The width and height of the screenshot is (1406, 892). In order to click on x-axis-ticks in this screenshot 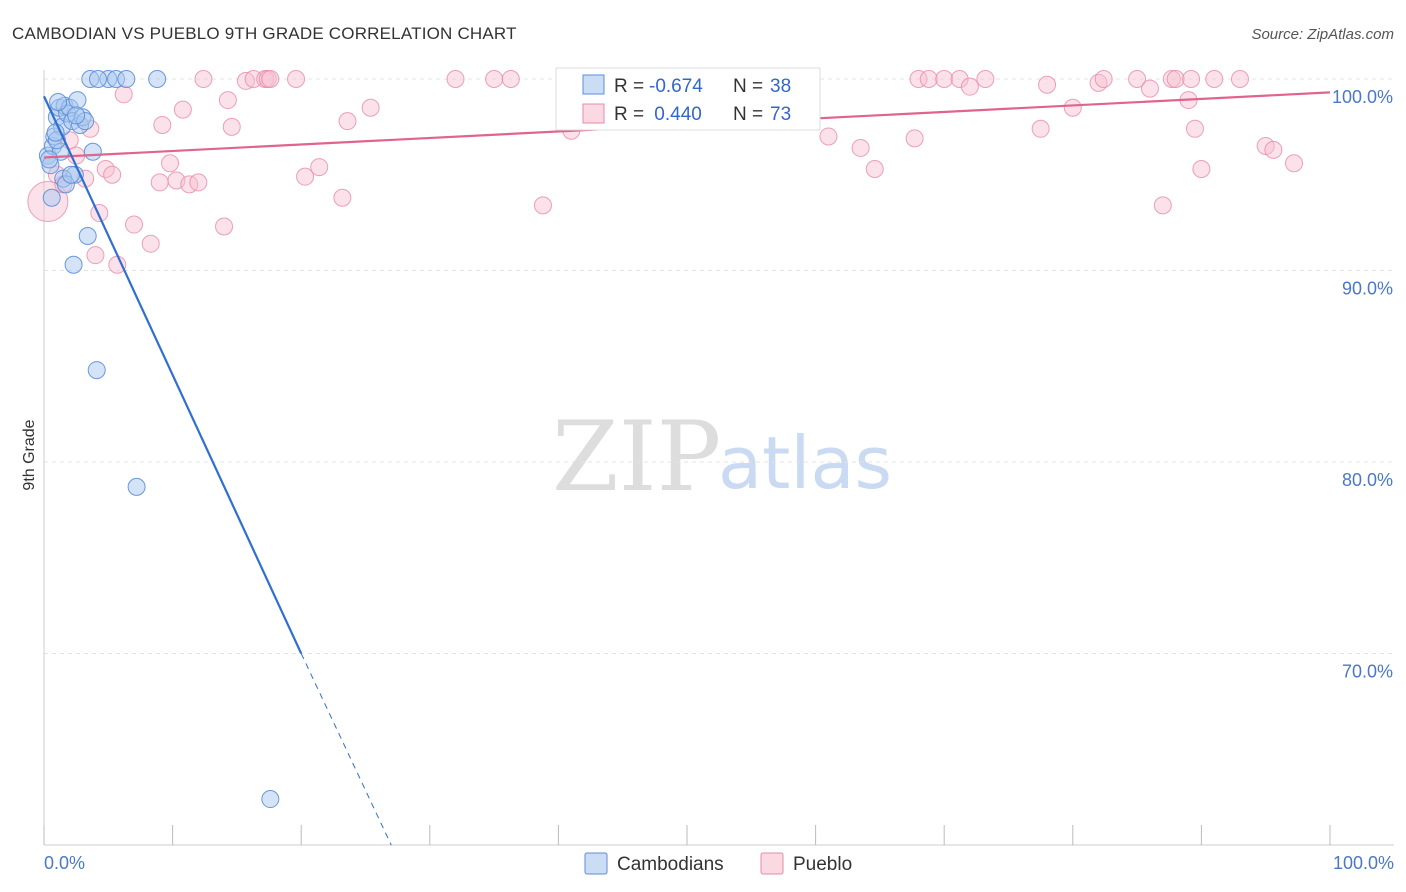, I will do `click(687, 835)`.